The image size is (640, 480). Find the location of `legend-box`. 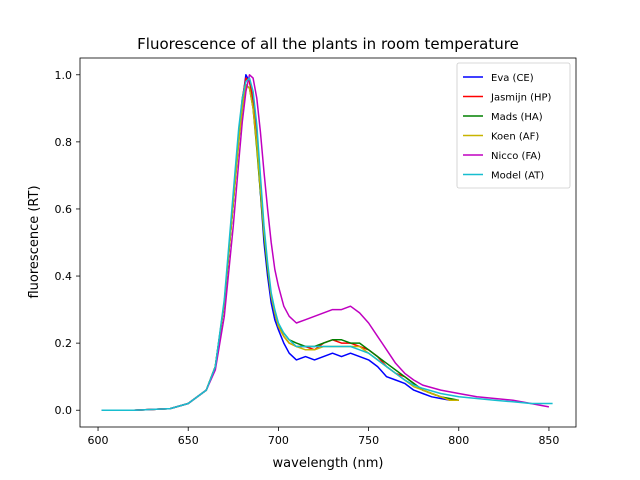

legend-box is located at coordinates (513, 125).